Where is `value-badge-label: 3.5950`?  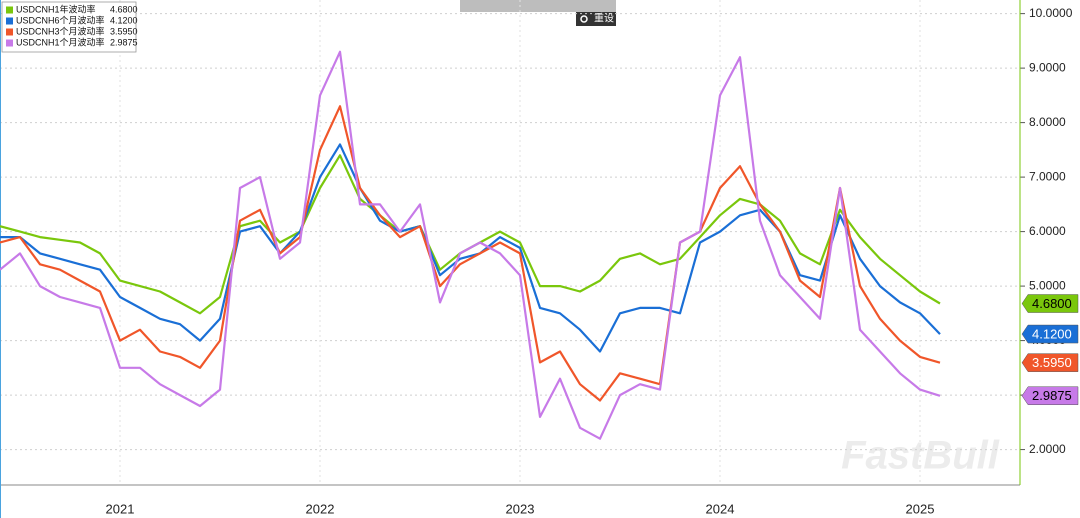
value-badge-label: 3.5950 is located at coordinates (1052, 362).